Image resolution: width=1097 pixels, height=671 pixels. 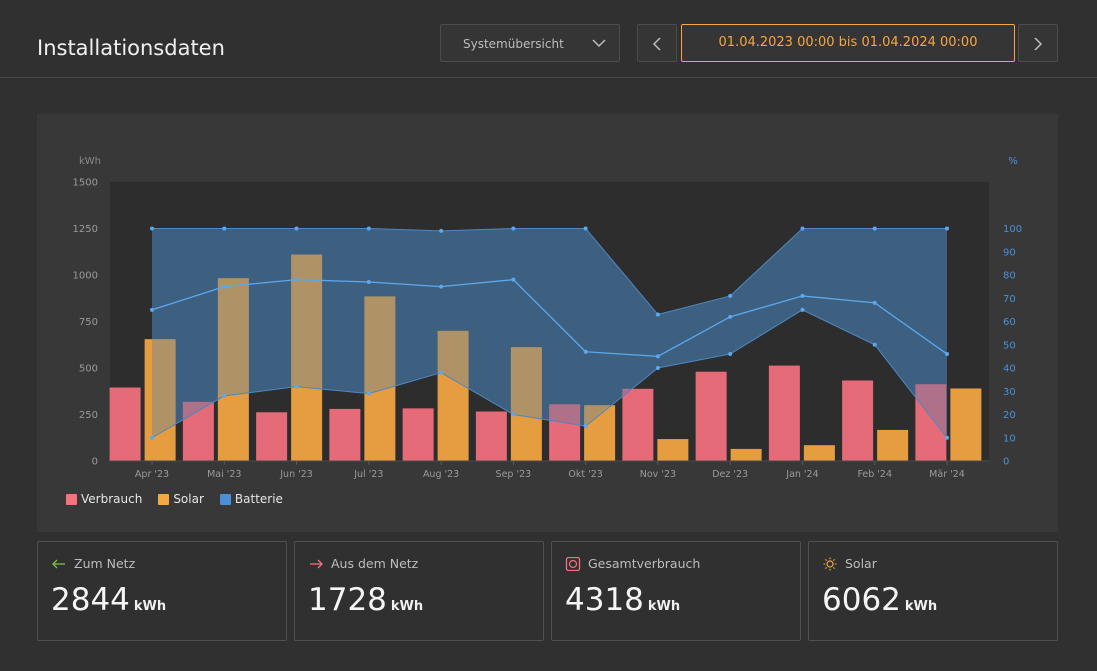 I want to click on y-tick-label: 250, so click(x=88, y=415).